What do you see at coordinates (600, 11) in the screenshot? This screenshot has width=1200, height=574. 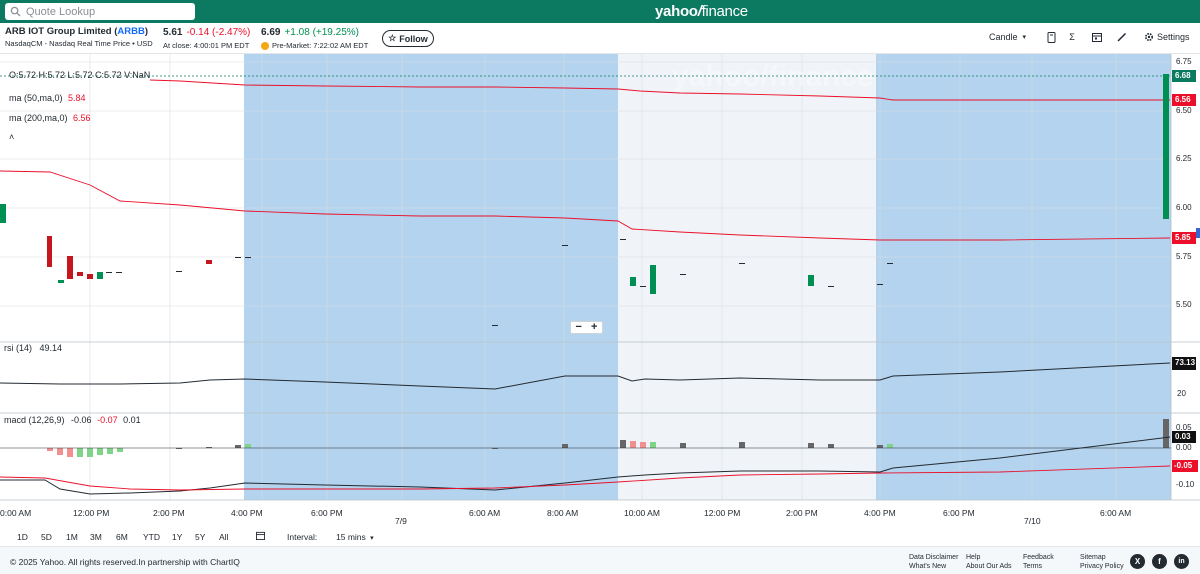 I see `top-bar: yahoo/finance` at bounding box center [600, 11].